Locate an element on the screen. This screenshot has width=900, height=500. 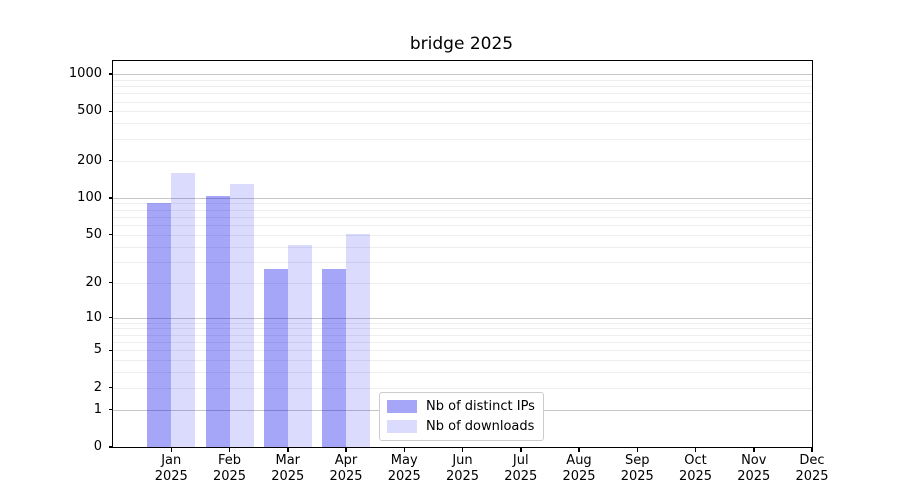
x-tick-label: Dec 2025 is located at coordinates (812, 468).